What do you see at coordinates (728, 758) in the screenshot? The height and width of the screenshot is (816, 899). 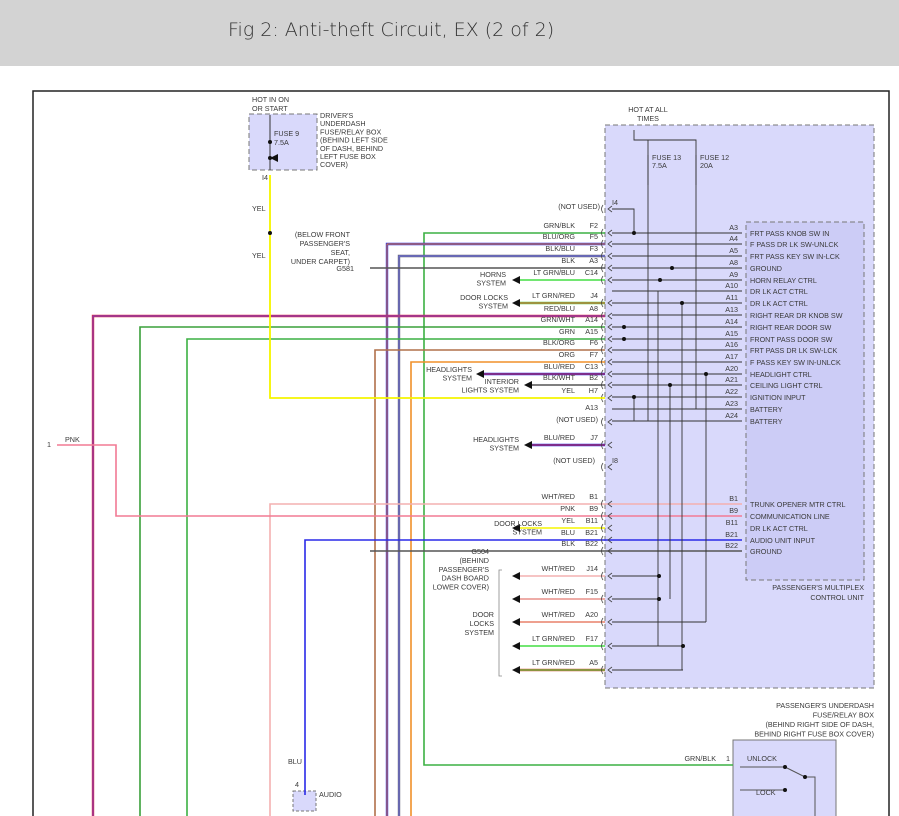 I see `connector-pin: 1` at bounding box center [728, 758].